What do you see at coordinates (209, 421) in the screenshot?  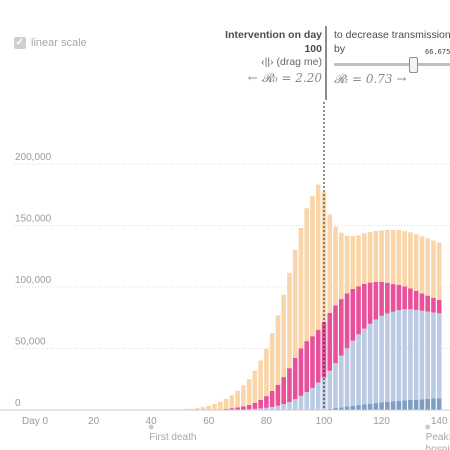 I see `x-tick-label: 60` at bounding box center [209, 421].